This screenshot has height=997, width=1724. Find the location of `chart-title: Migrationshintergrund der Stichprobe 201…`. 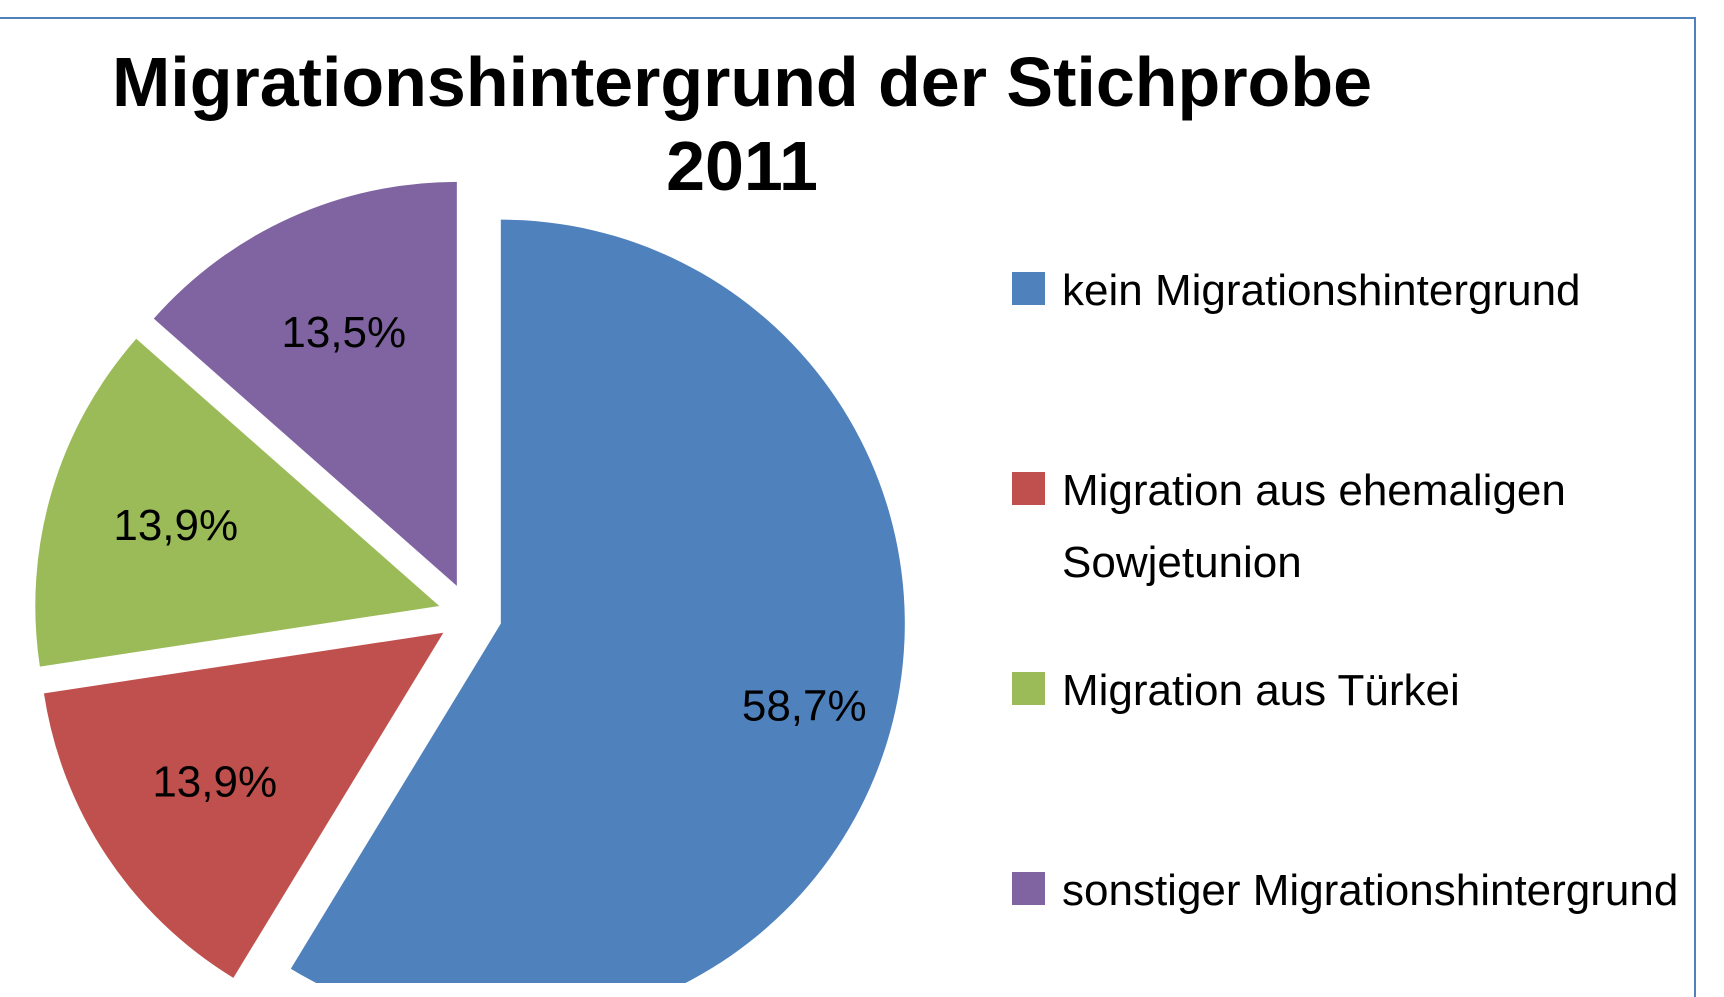

chart-title: Migrationshintergrund der Stichprobe 201… is located at coordinates (742, 124).